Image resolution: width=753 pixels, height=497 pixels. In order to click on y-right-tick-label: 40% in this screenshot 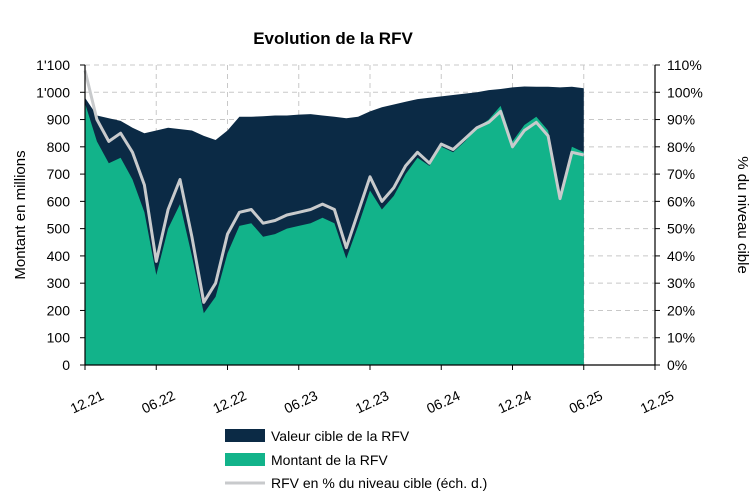, I will do `click(681, 256)`.